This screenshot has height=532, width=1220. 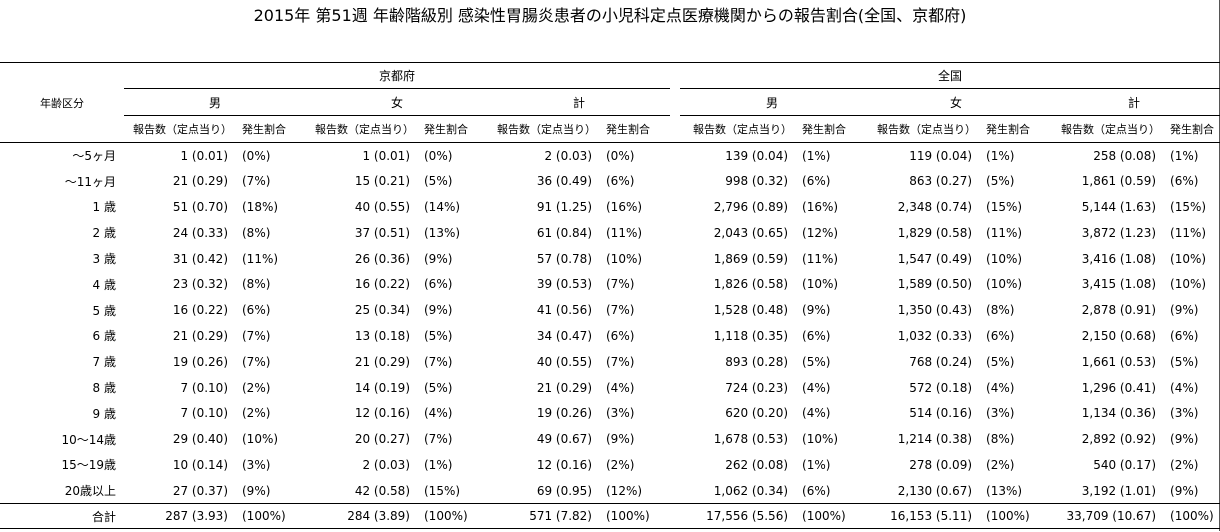 What do you see at coordinates (624, 490) in the screenshot?
I see `rate-cell: (12%)` at bounding box center [624, 490].